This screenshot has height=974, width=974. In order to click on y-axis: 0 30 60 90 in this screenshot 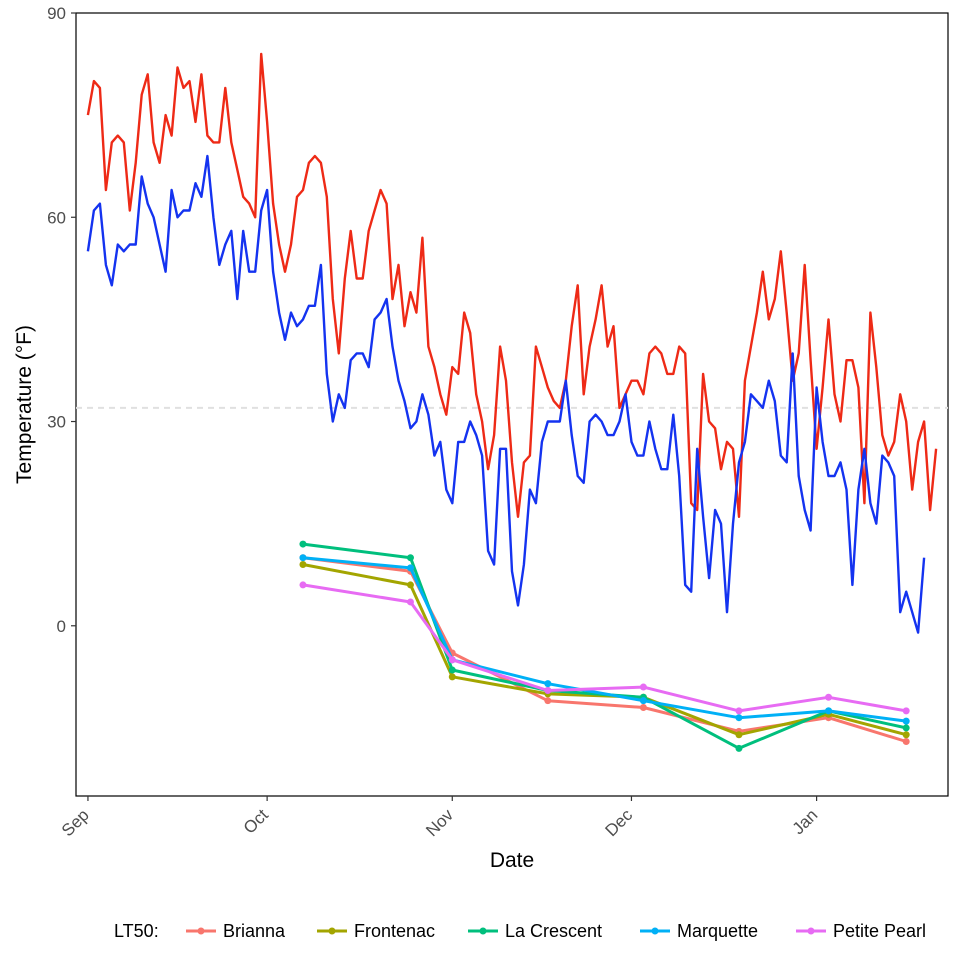, I will do `click(61, 320)`.